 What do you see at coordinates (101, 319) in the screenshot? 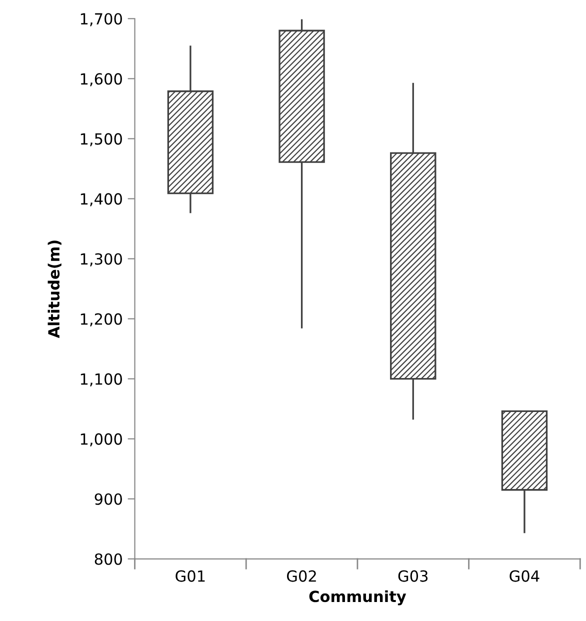
I see `y-tick-label: 1,200` at bounding box center [101, 319].